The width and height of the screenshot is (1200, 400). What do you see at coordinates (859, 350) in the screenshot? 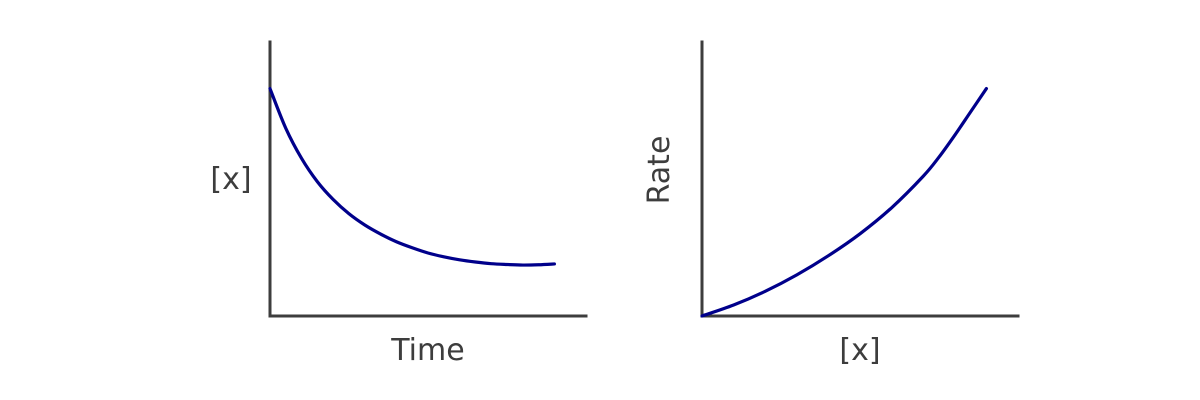
I see `right-x-axis-label: [x]` at bounding box center [859, 350].